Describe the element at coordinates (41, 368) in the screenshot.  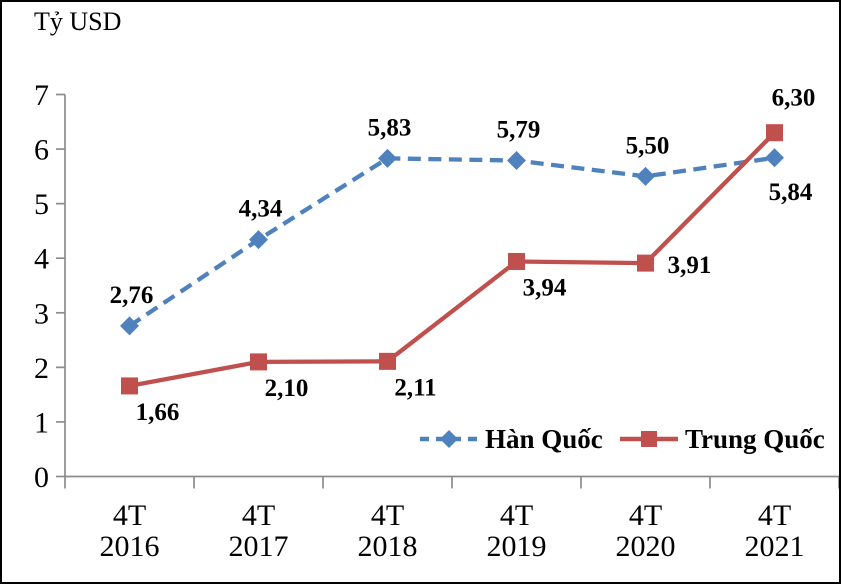
I see `y-axis-tick-label: 2` at that location.